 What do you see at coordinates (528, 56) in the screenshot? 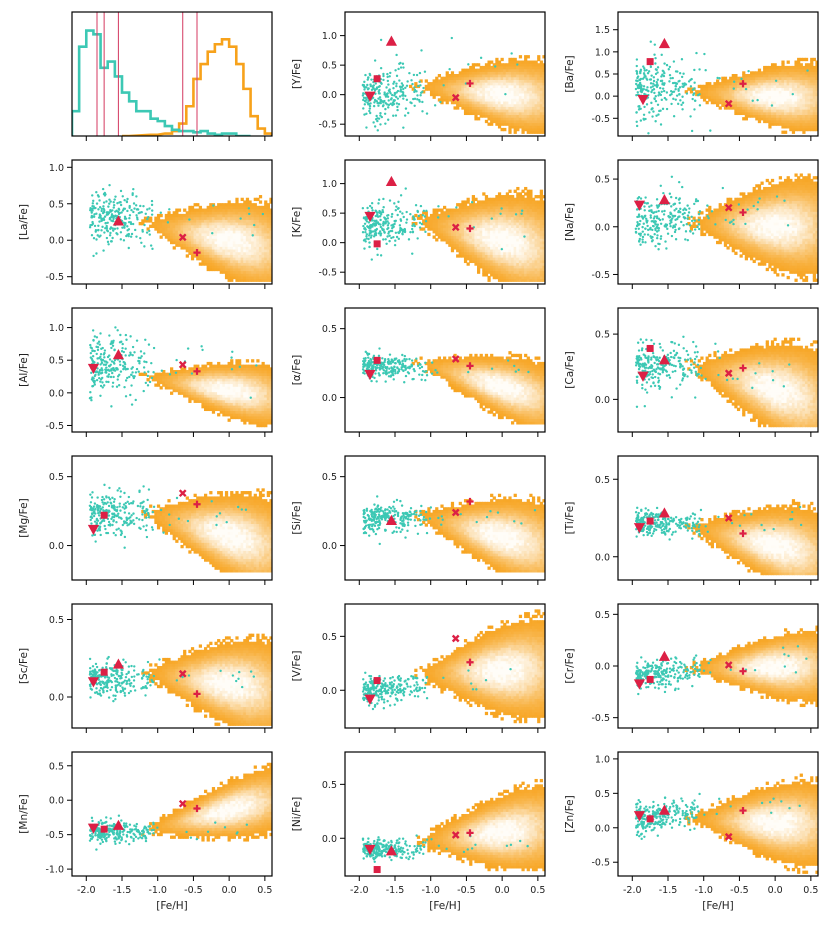
I see `disk-density-cell` at bounding box center [528, 56].